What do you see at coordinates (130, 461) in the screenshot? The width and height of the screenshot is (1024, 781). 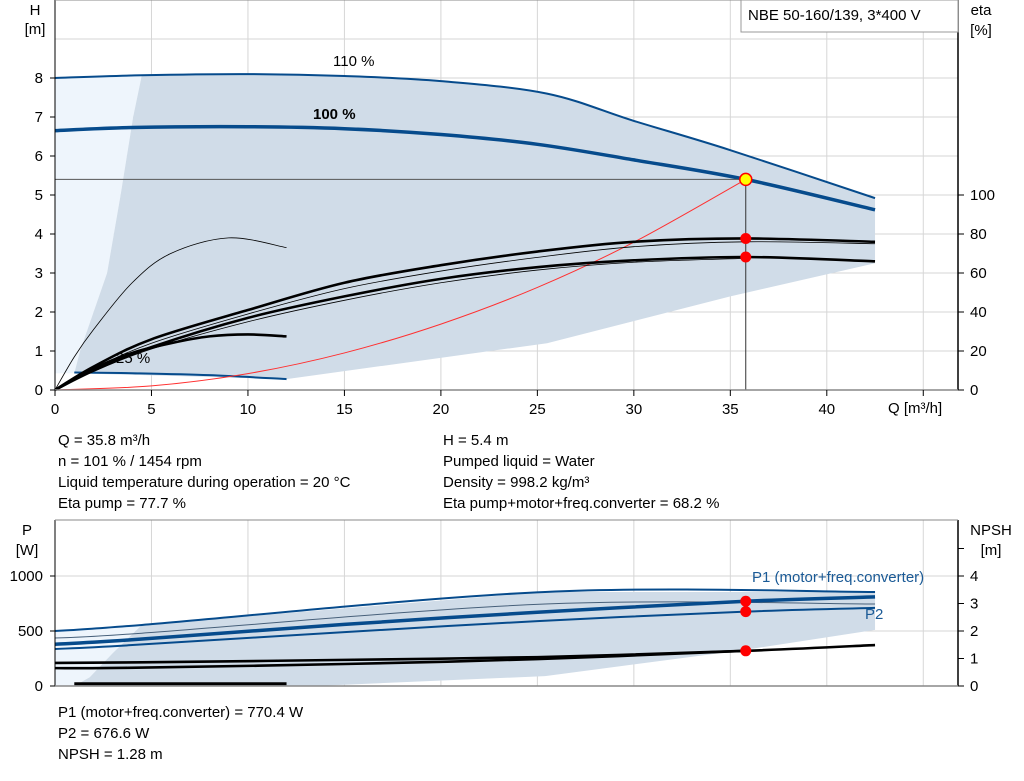 I see `info-speed: n = 101 % / 1454 rpm` at bounding box center [130, 461].